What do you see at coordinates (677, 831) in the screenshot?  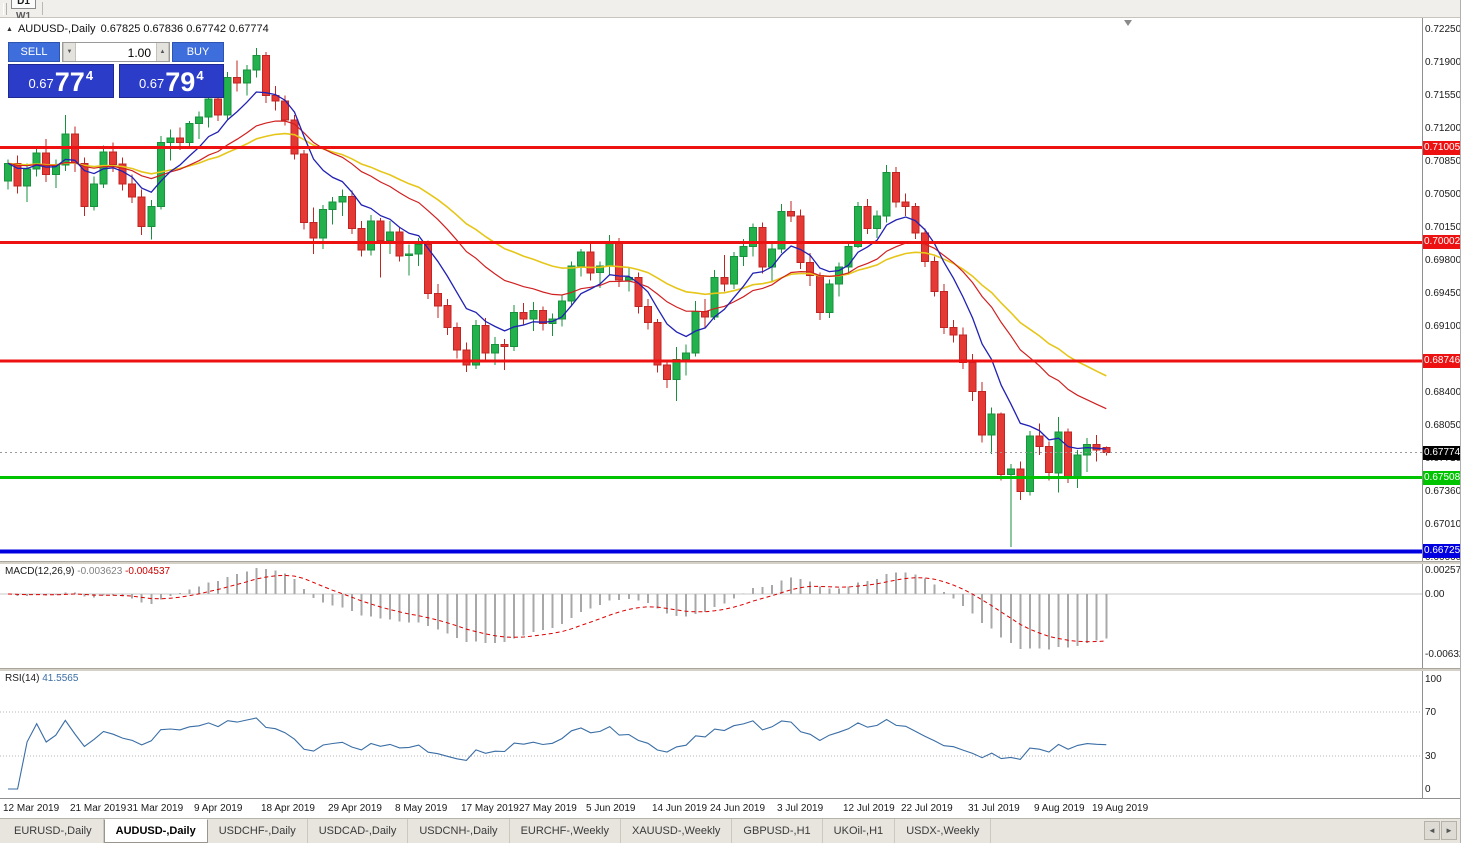 I see `chart-tab: XAUUSD-,Weekly` at bounding box center [677, 831].